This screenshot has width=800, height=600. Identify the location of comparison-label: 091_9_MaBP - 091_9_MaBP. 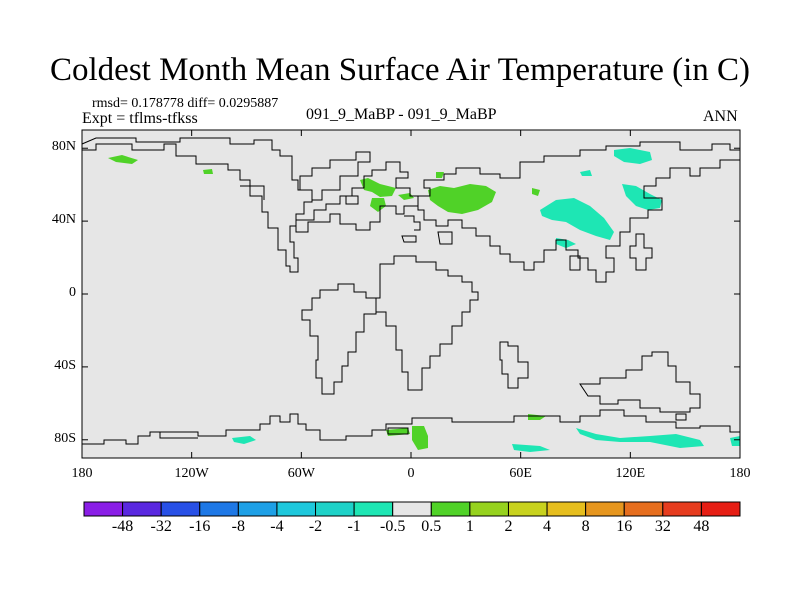
(401, 114).